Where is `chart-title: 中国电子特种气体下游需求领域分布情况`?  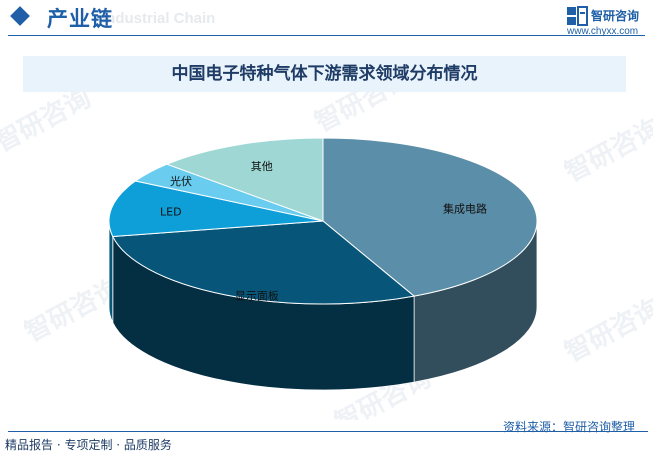 chart-title: 中国电子特种气体下游需求领域分布情况 is located at coordinates (324, 74).